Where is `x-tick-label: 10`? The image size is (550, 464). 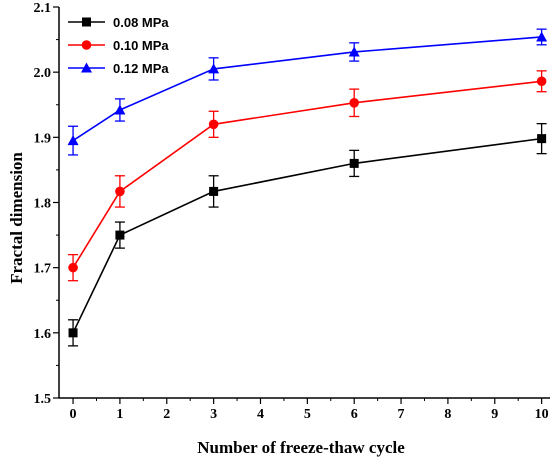 x-tick-label: 10 is located at coordinates (542, 414).